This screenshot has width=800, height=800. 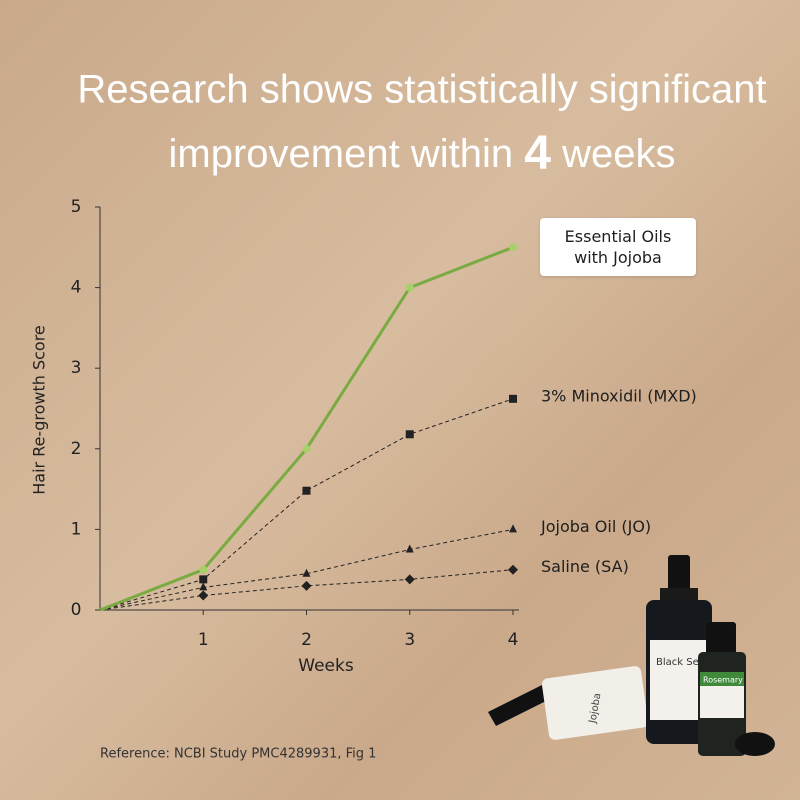 I want to click on title-line: improvement within 4 weeks, so click(x=422, y=153).